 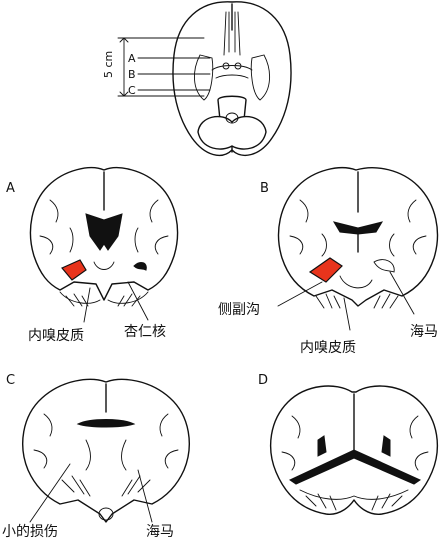 I want to click on scale-label: 5 cm, so click(x=108, y=64).